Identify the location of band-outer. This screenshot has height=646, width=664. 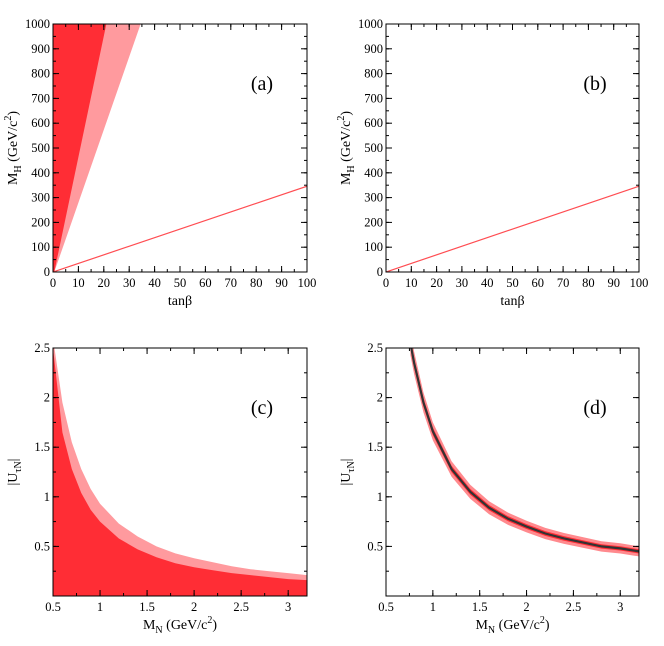
(524, 452).